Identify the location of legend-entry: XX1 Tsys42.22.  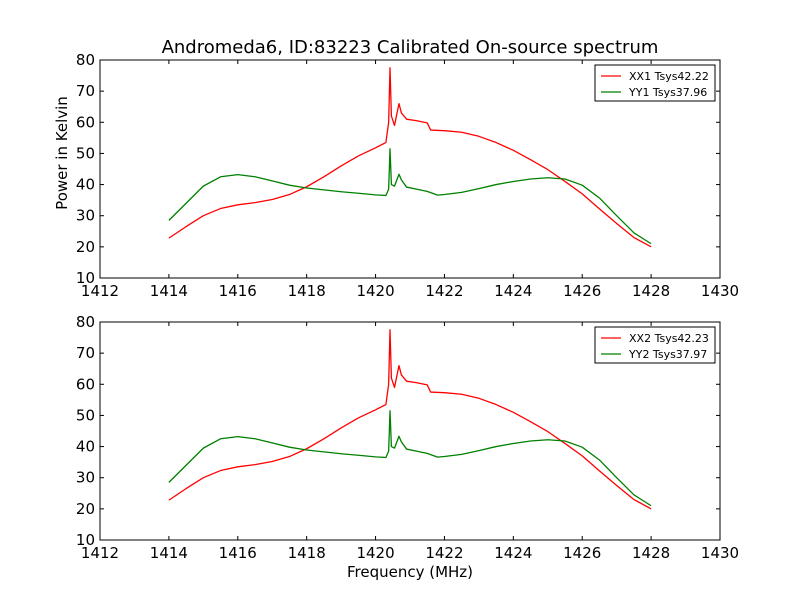
(669, 76).